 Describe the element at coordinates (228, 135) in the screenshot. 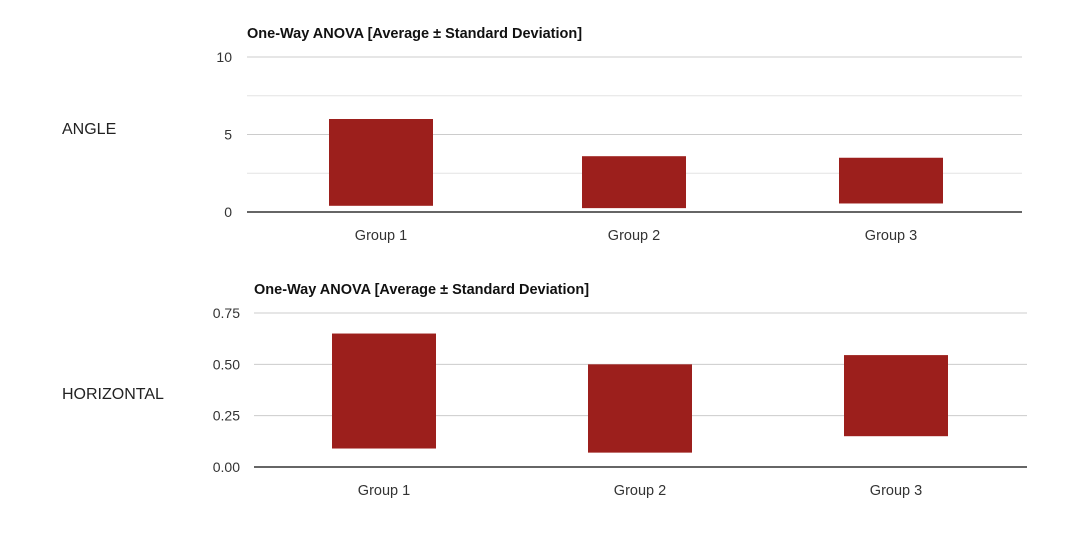

I see `y-tick-label: 5` at that location.